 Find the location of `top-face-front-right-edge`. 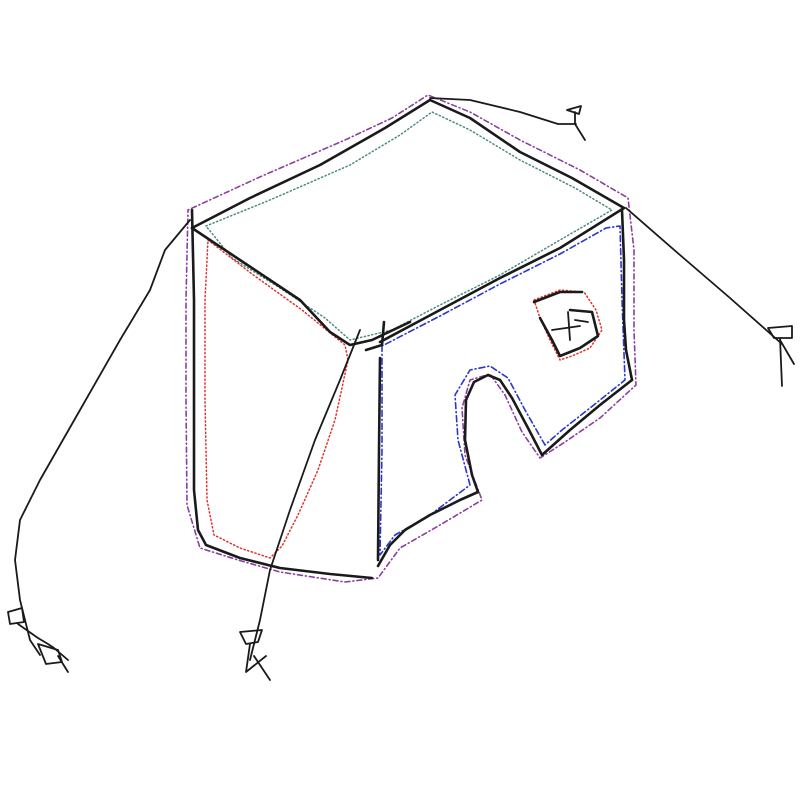

top-face-front-right-edge is located at coordinates (502, 275).